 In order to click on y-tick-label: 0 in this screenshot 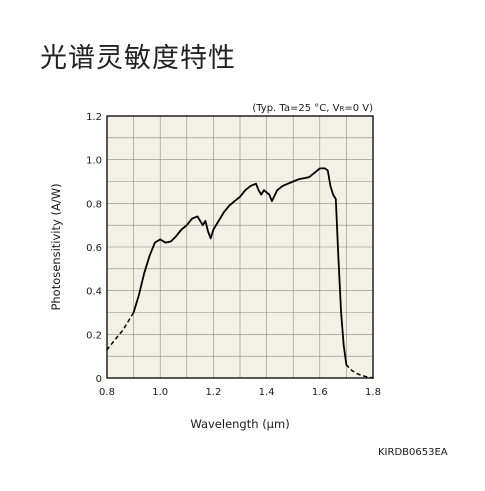, I will do `click(99, 379)`.